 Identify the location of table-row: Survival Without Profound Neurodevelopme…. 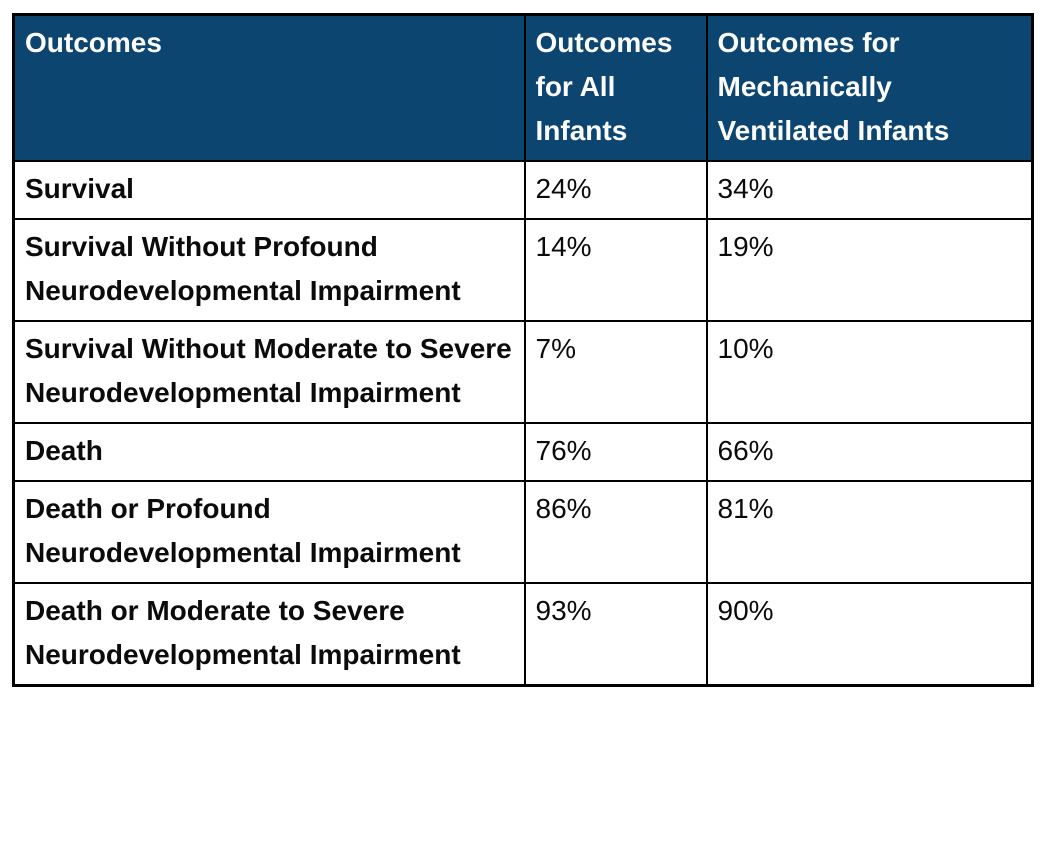
(523, 270).